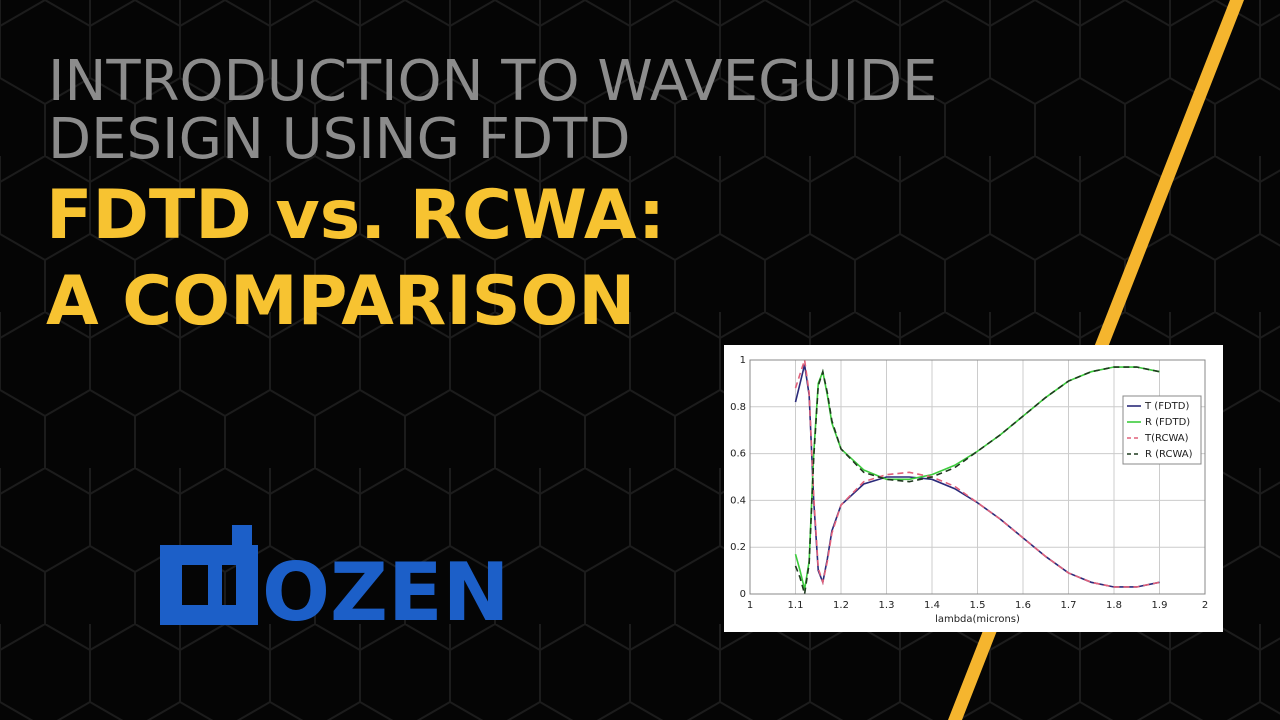 This screenshot has width=1280, height=720. What do you see at coordinates (743, 594) in the screenshot?
I see `y-tick-label: 0` at bounding box center [743, 594].